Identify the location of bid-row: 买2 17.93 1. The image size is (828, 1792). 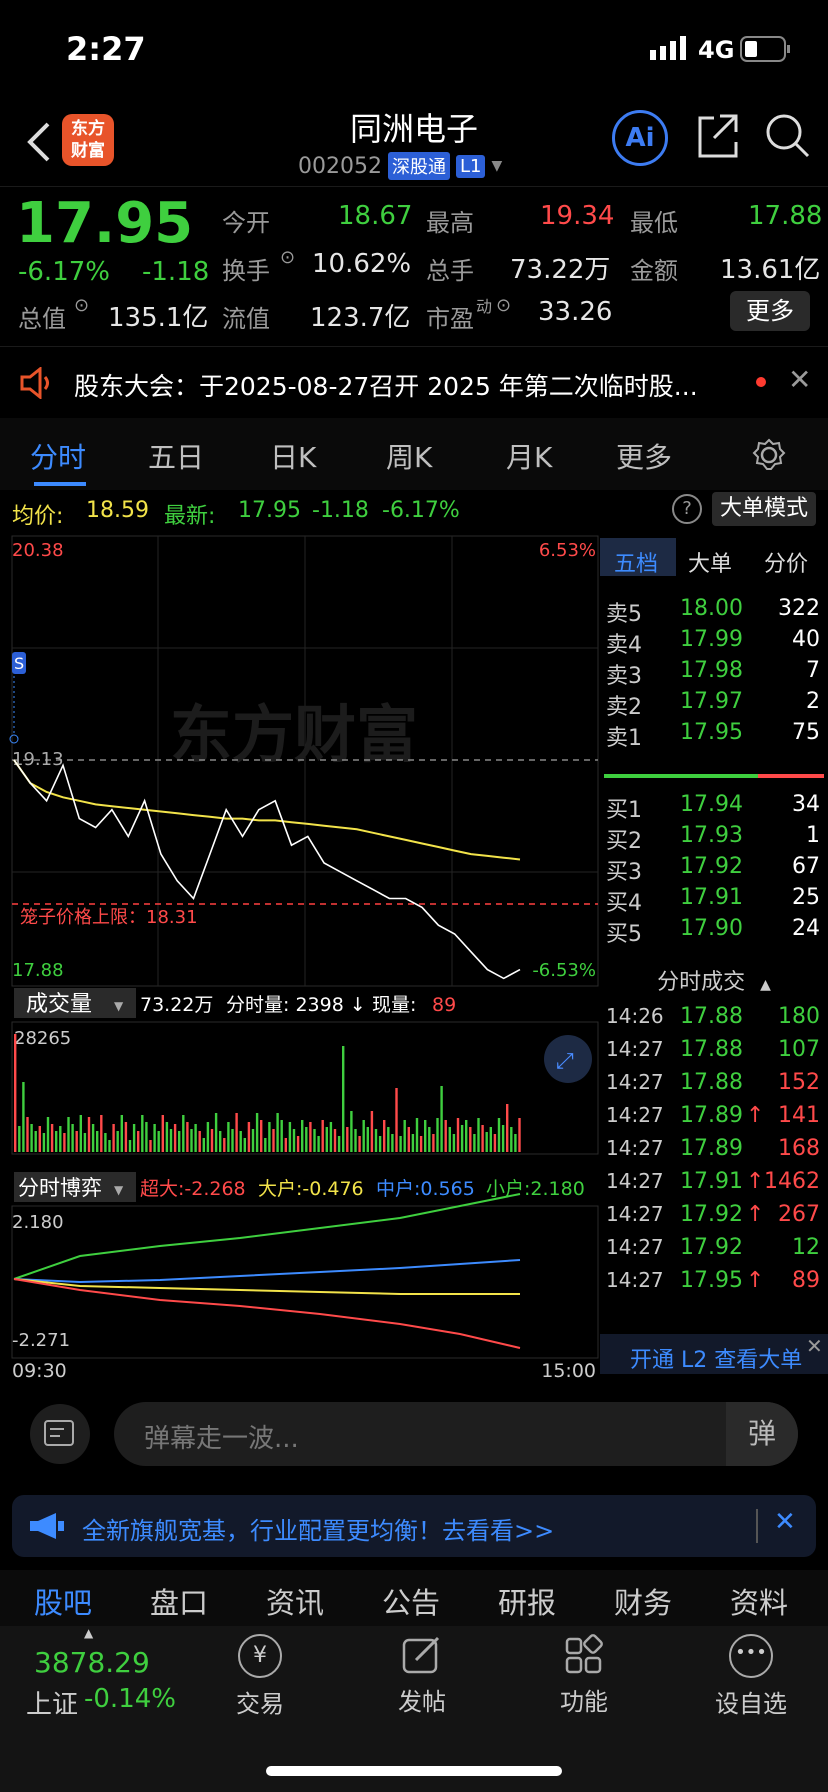
(714, 840).